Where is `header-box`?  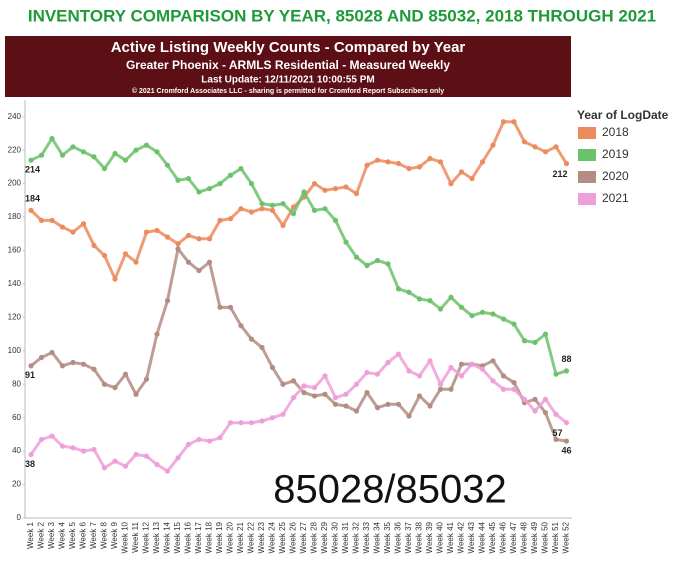 header-box is located at coordinates (288, 66).